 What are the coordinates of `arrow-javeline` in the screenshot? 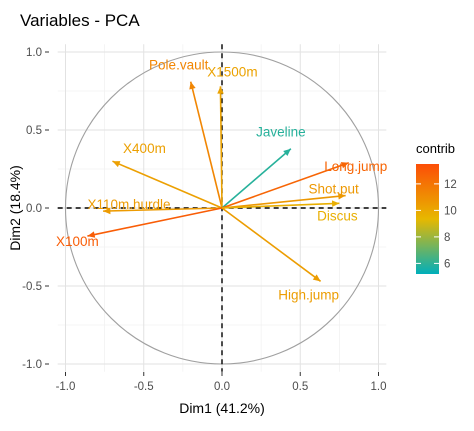 It's located at (256, 178).